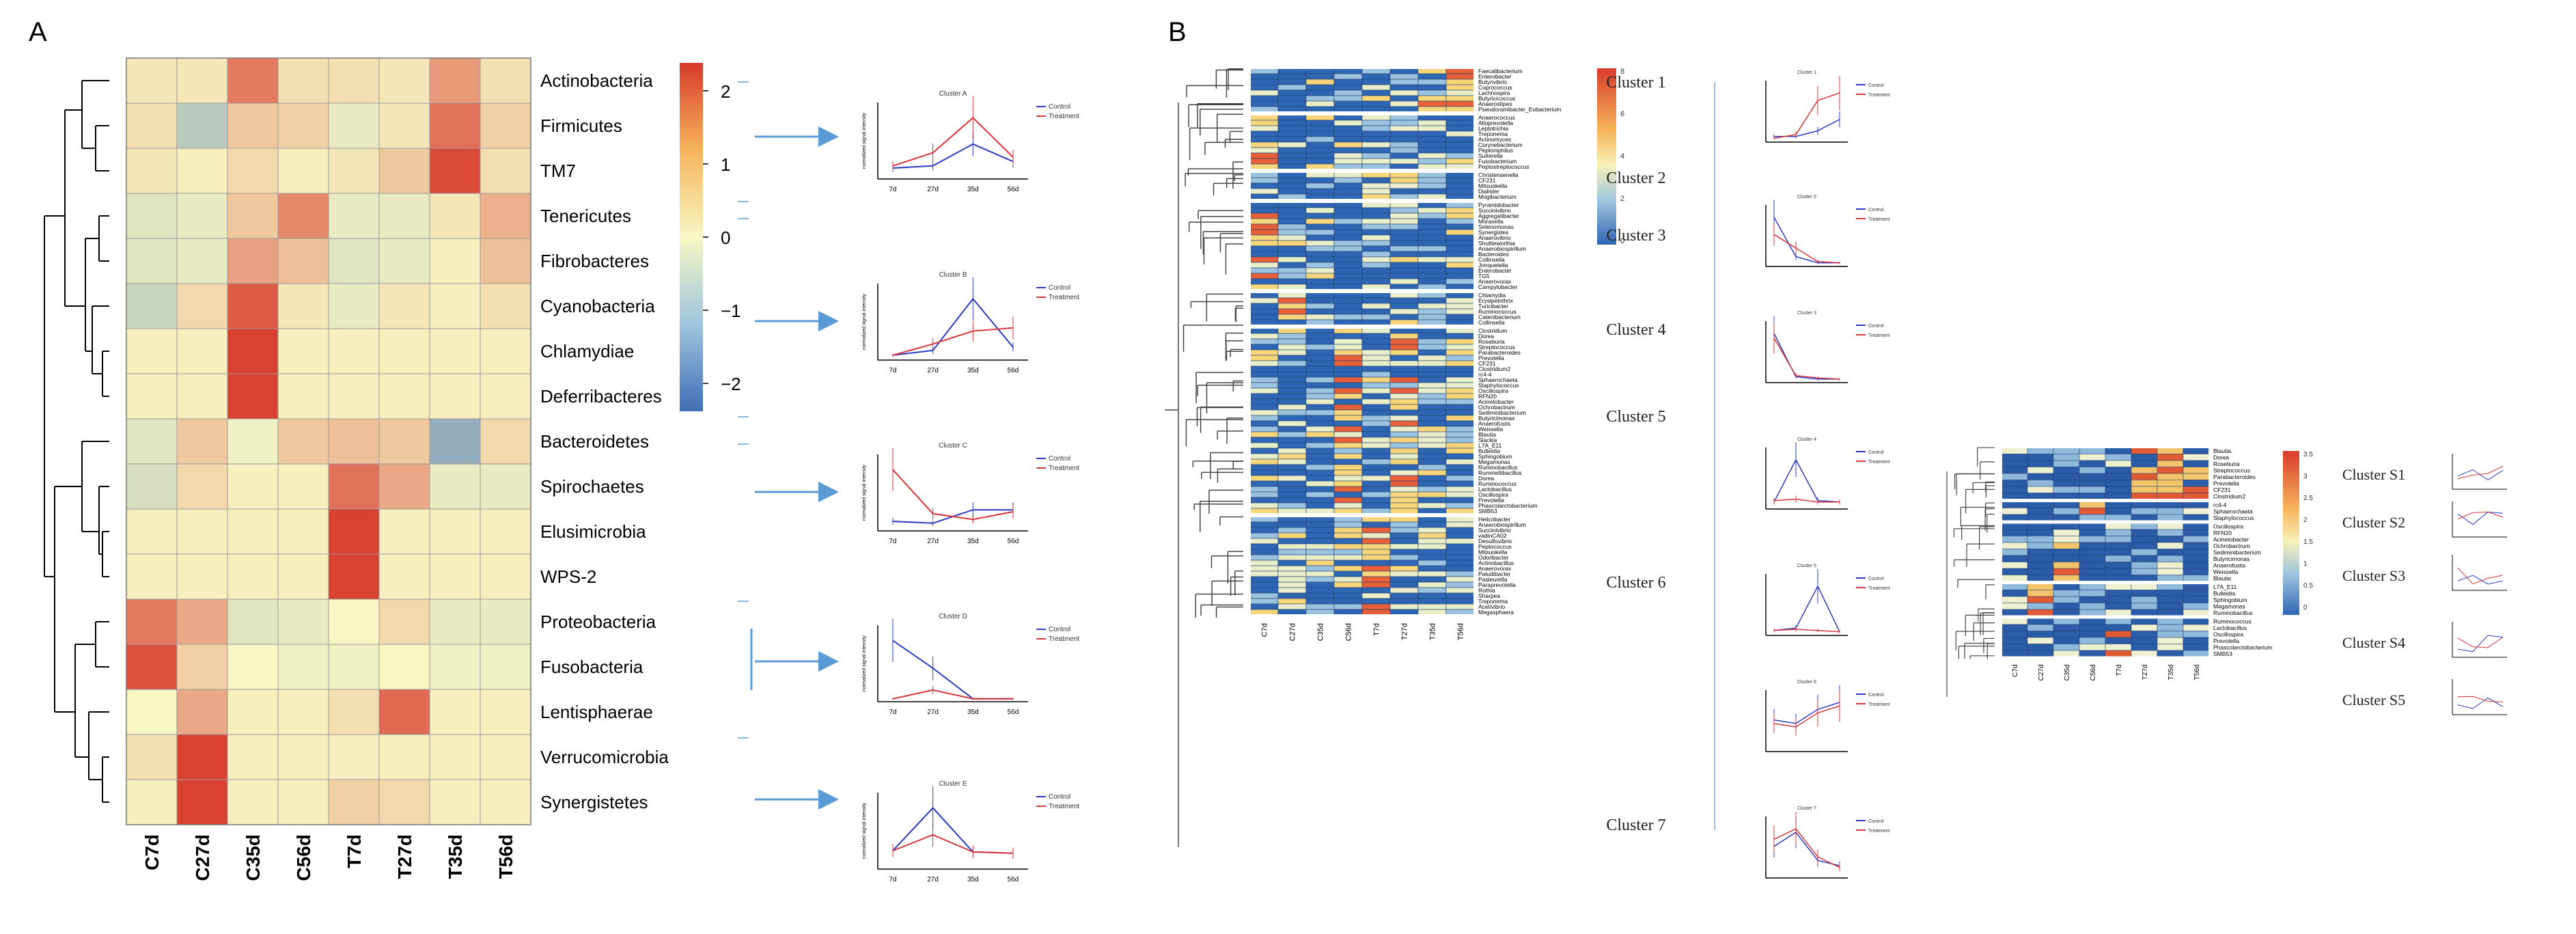 This screenshot has height=934, width=2576. I want to click on mini-chart-x-tick: 7d, so click(893, 370).